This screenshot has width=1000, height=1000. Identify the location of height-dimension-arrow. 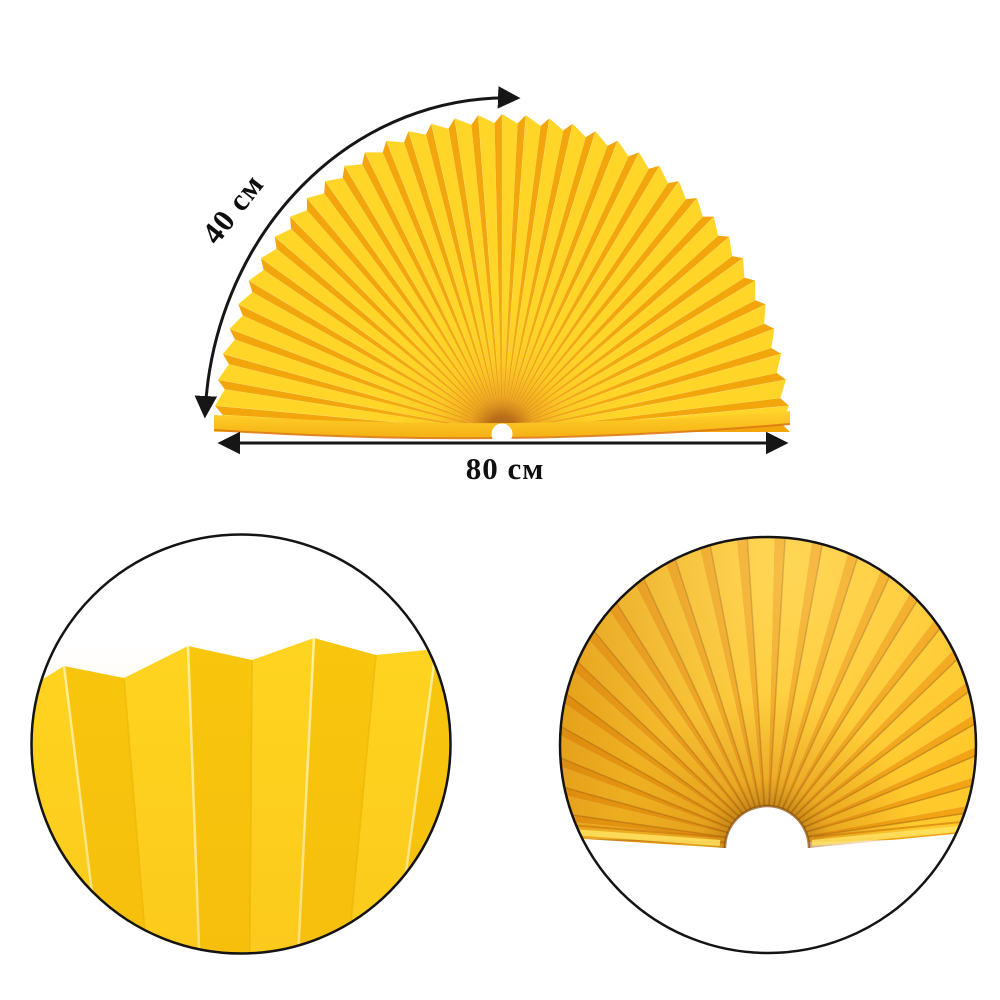
(357, 252).